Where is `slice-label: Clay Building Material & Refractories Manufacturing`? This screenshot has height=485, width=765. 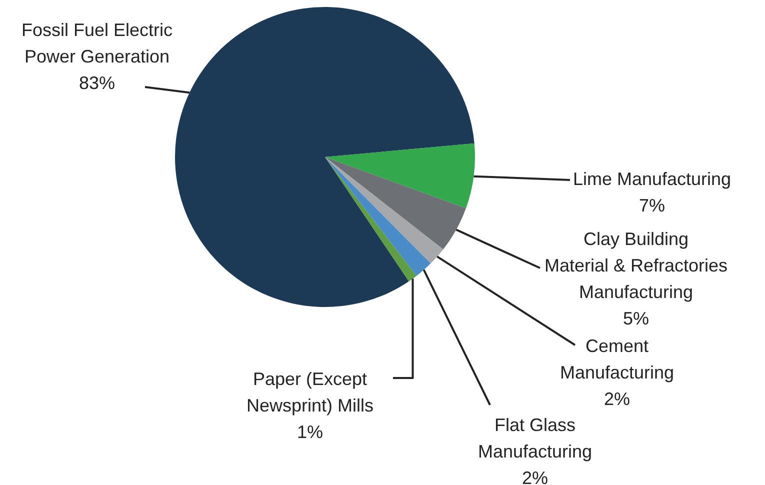 slice-label: Clay Building Material & Refractories Manufacturing is located at coordinates (636, 265).